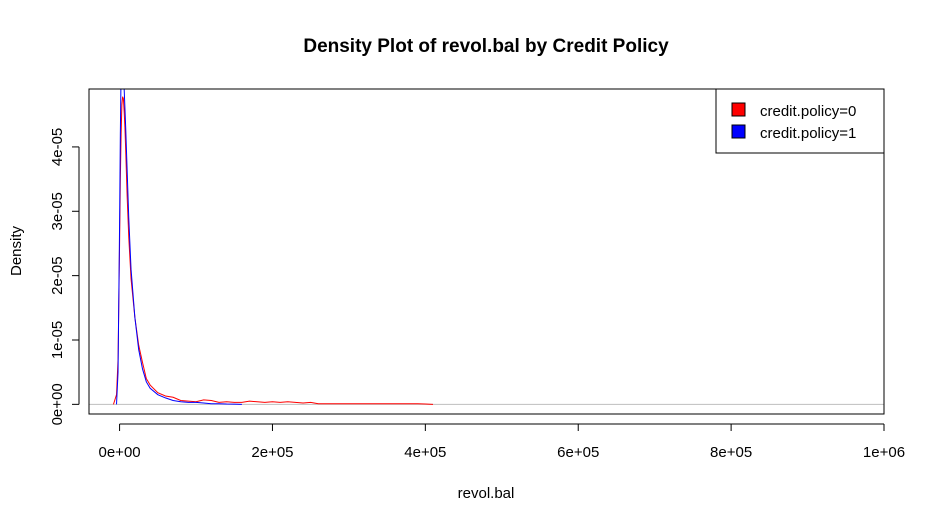 This screenshot has width=930, height=527. Describe the element at coordinates (486, 493) in the screenshot. I see `x-axis-label: revol.bal` at that location.